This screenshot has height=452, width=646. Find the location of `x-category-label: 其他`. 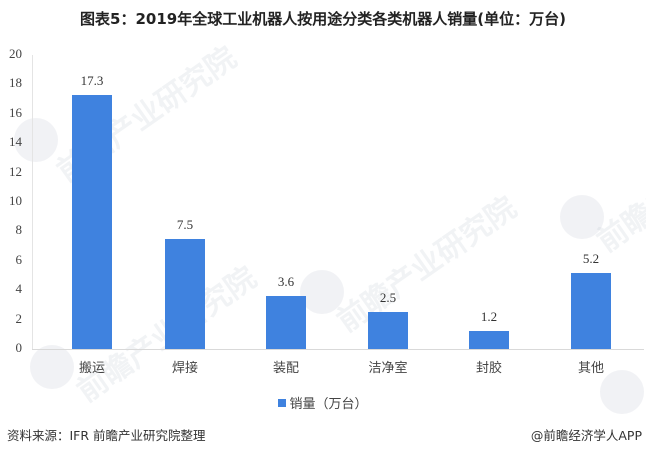

x-category-label: 其他 is located at coordinates (590, 368).